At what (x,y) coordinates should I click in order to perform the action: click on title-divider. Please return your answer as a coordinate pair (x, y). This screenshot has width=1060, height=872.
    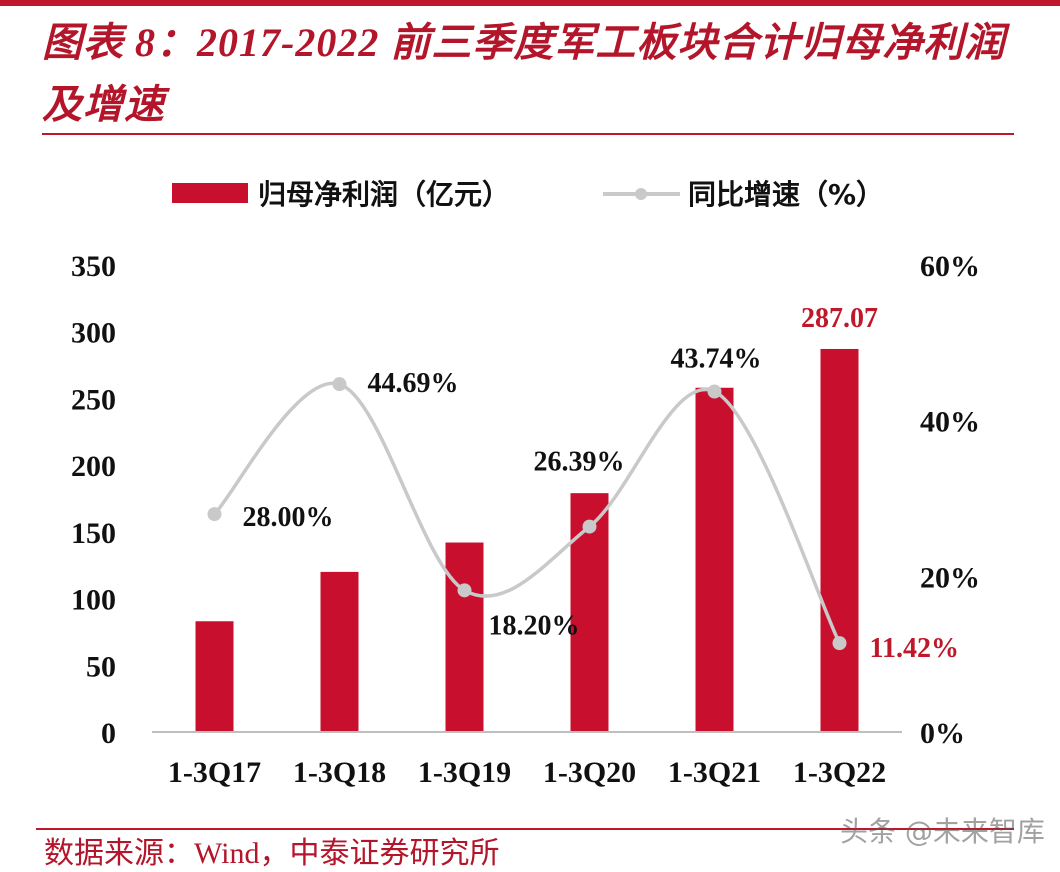
    Looking at the image, I should click on (528, 134).